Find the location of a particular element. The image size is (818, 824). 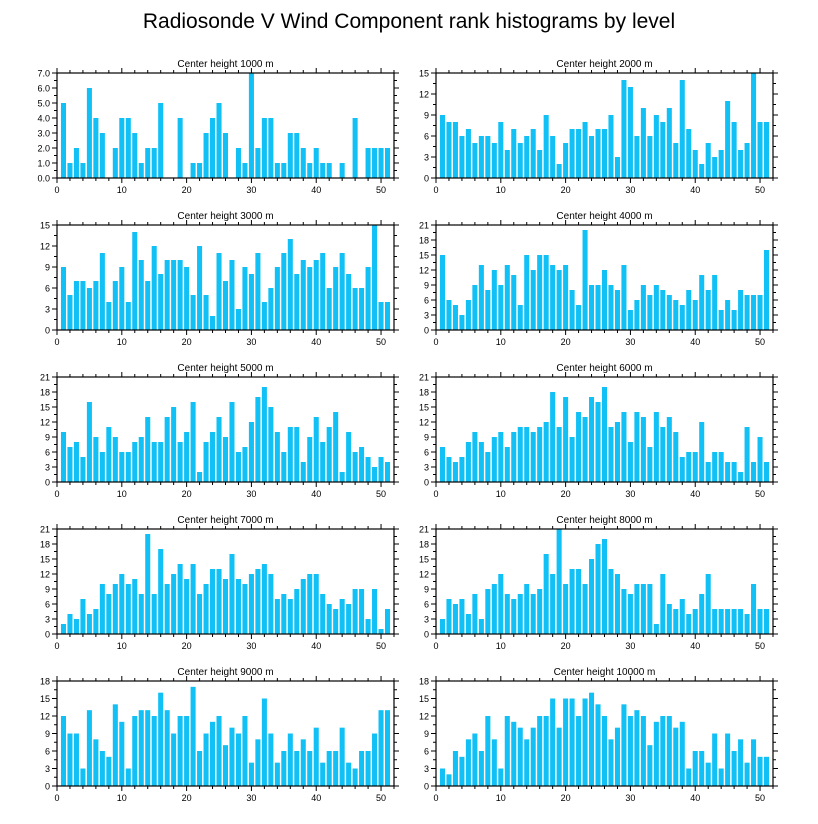

y-tick-label: 9 is located at coordinates (426, 116).